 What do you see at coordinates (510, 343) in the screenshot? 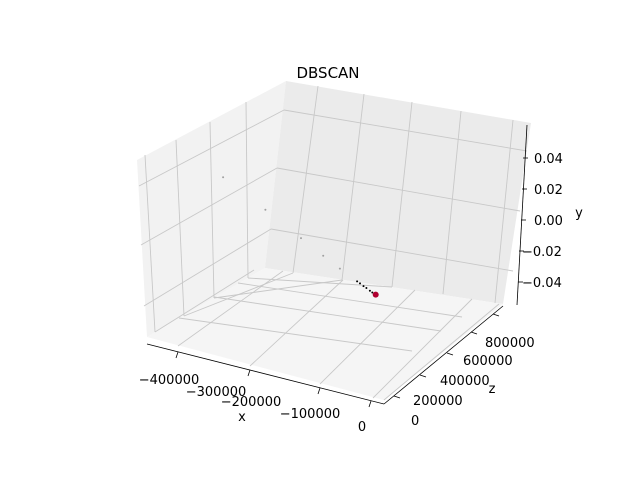
I see `z-tick-label: 800000` at bounding box center [510, 343].